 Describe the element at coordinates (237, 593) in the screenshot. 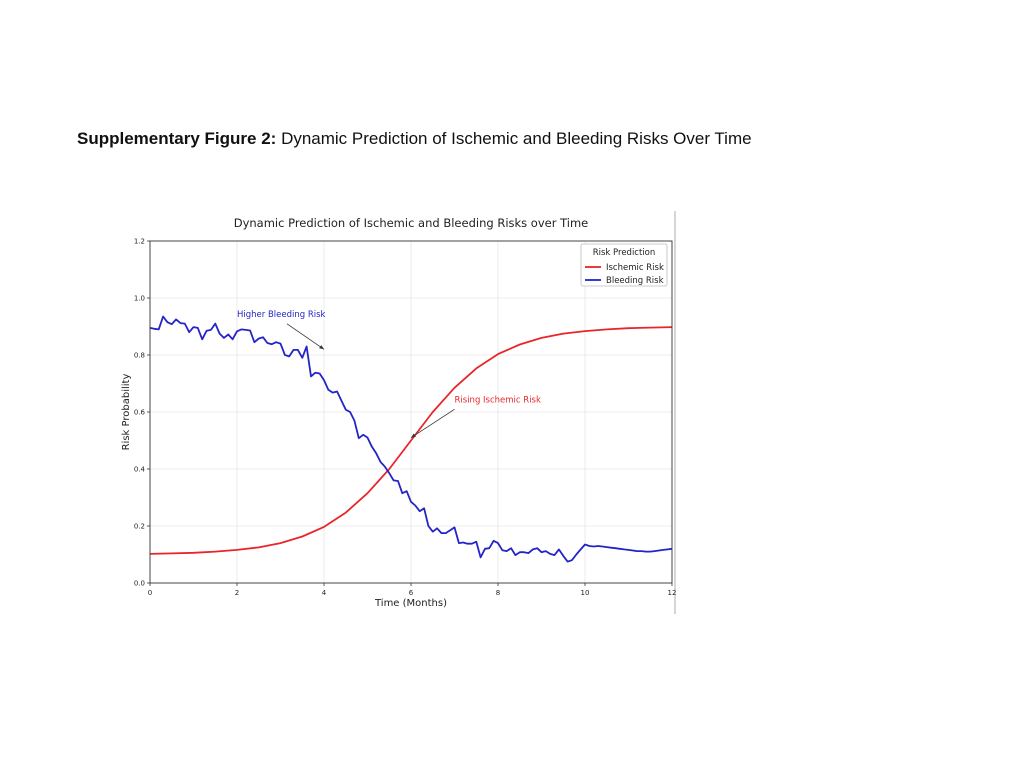

I see `x-tick-label: 2` at that location.